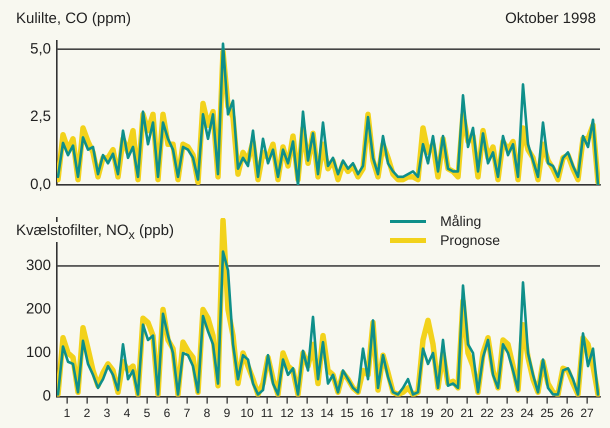  What do you see at coordinates (127, 413) in the screenshot?
I see `x-tick-label: 4` at bounding box center [127, 413].